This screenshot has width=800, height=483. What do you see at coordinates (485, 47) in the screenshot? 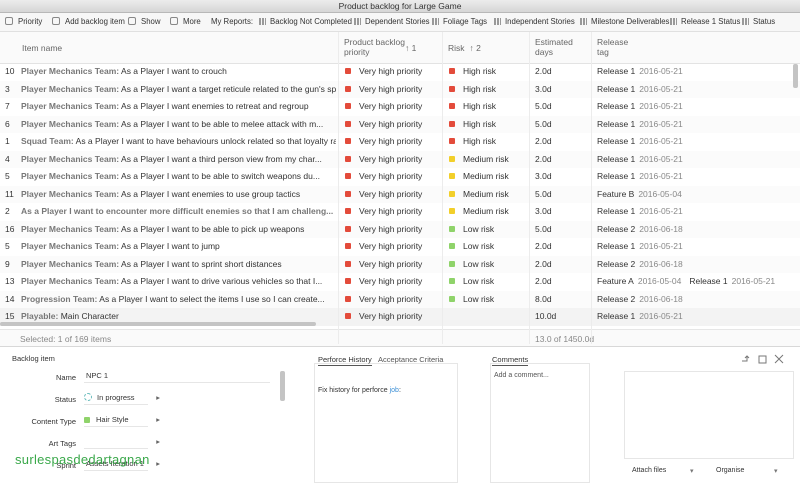
I see `column-header: Risk ↑ 2` at bounding box center [485, 47].